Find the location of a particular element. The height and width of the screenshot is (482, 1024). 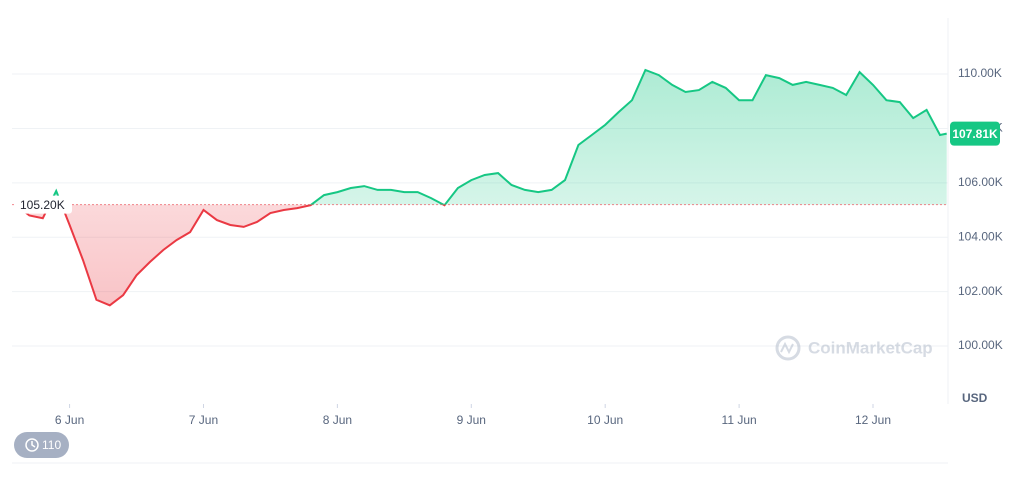

last-price-bg is located at coordinates (975, 133).